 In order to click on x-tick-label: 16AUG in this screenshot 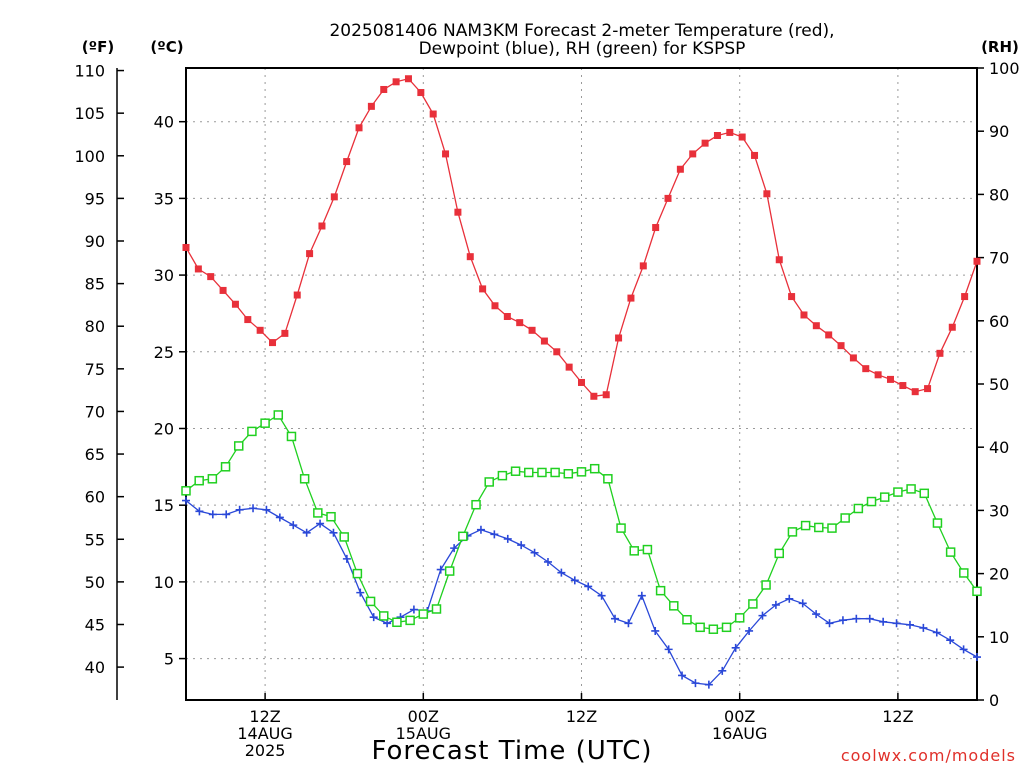, I will do `click(739, 733)`.